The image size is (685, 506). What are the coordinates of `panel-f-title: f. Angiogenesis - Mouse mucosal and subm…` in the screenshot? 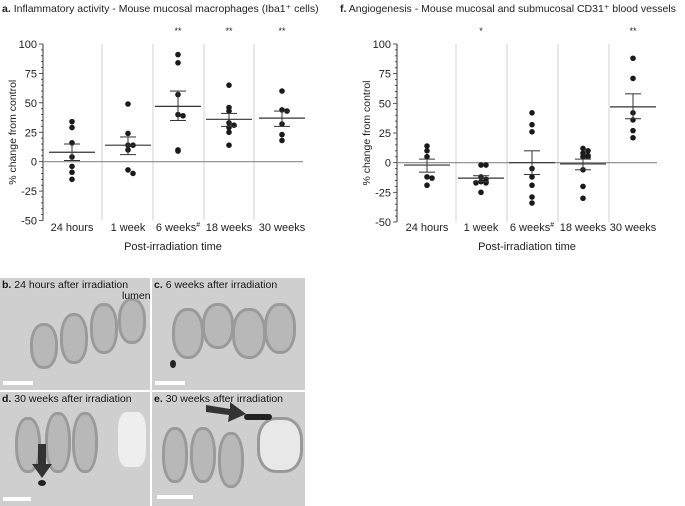 It's located at (508, 9).